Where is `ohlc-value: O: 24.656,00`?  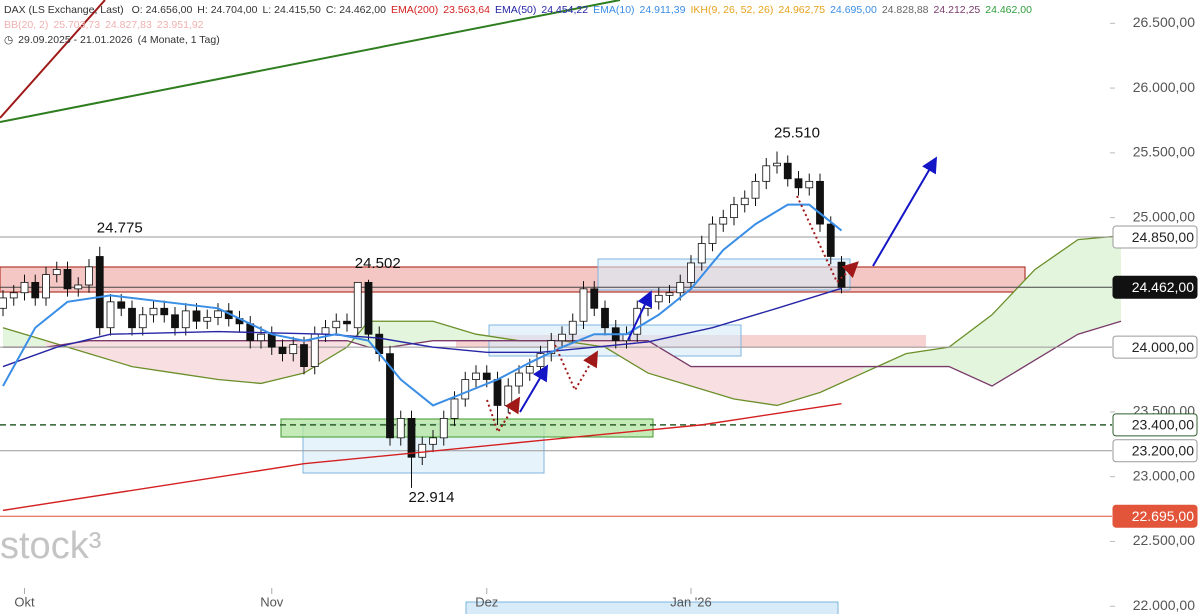
ohlc-value: O: 24.656,00 is located at coordinates (162, 10).